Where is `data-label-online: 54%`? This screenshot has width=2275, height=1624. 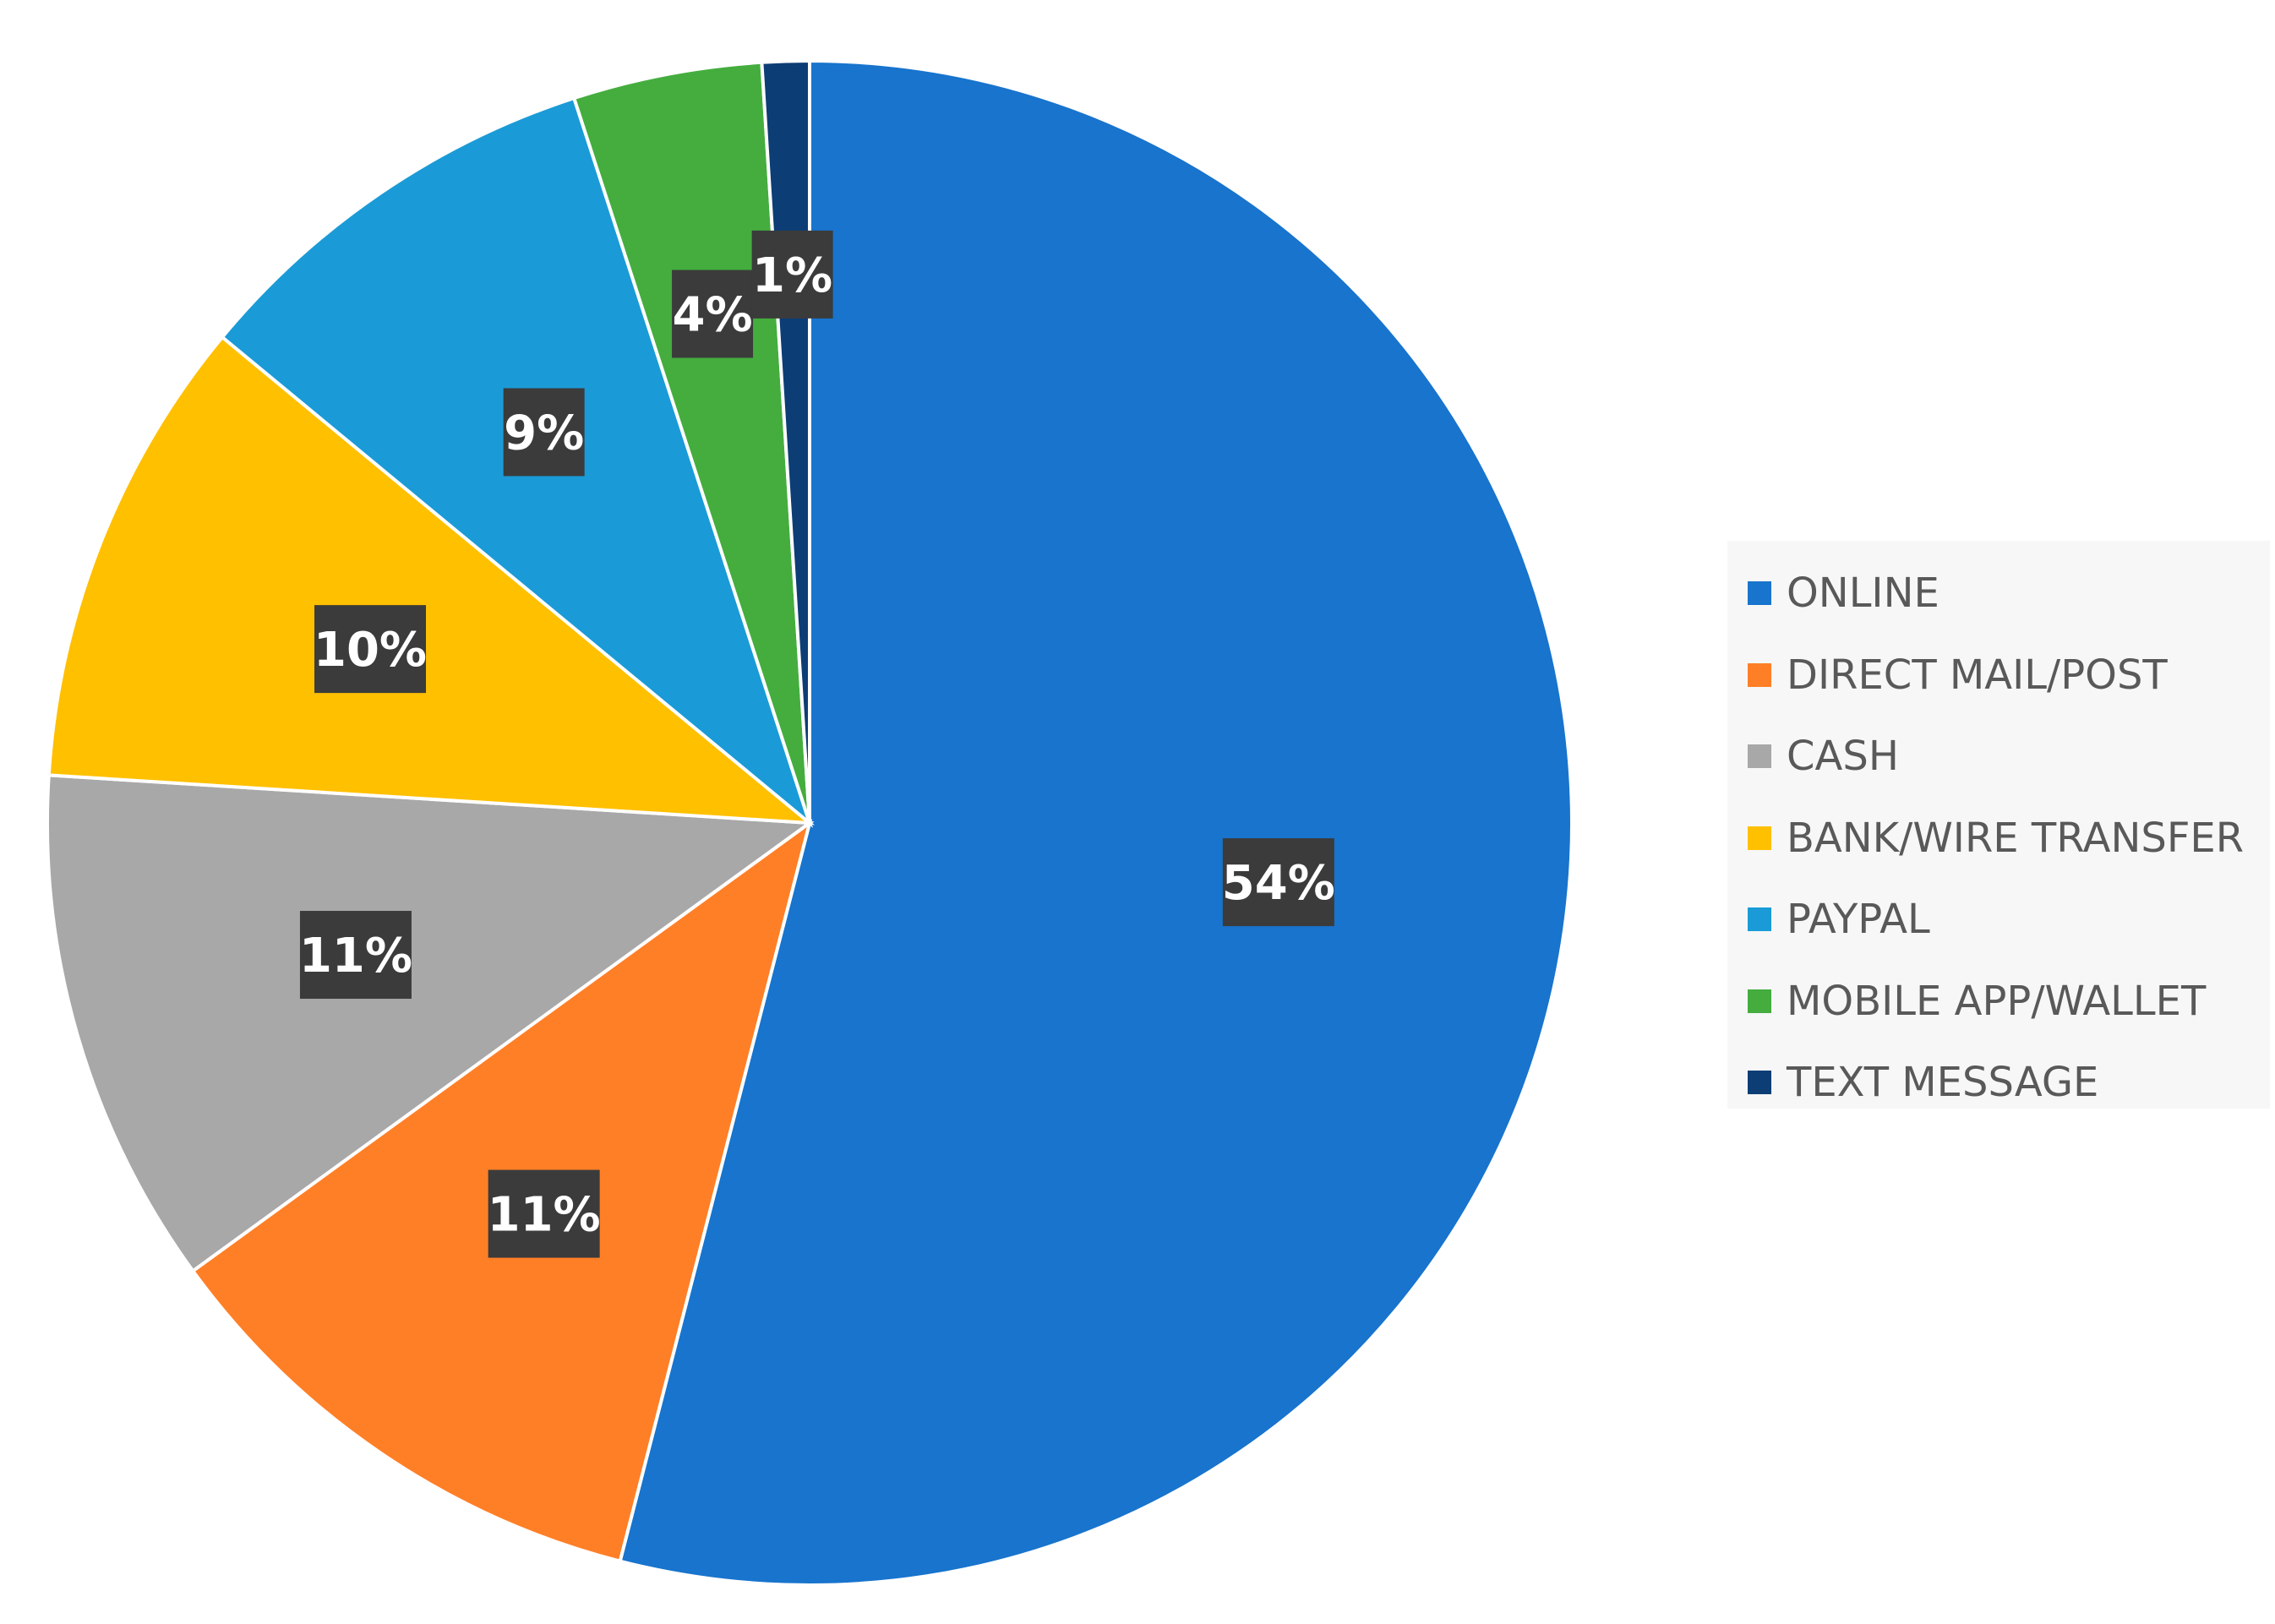
data-label-online: 54% is located at coordinates (1278, 882).